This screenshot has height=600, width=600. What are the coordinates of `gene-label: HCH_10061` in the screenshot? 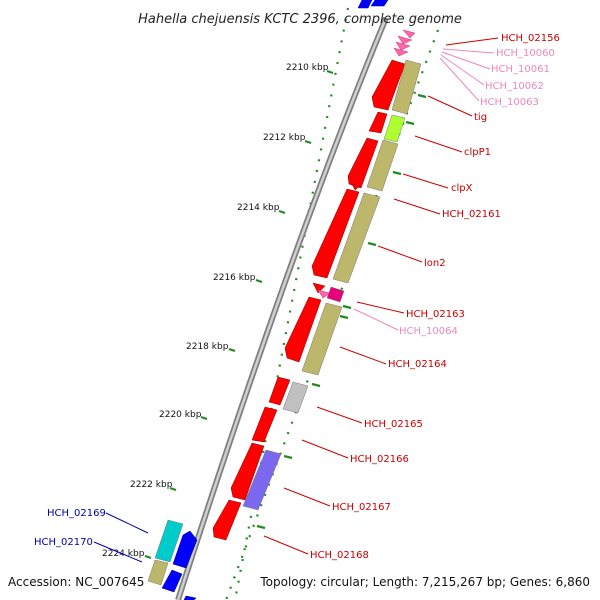 It's located at (520, 69).